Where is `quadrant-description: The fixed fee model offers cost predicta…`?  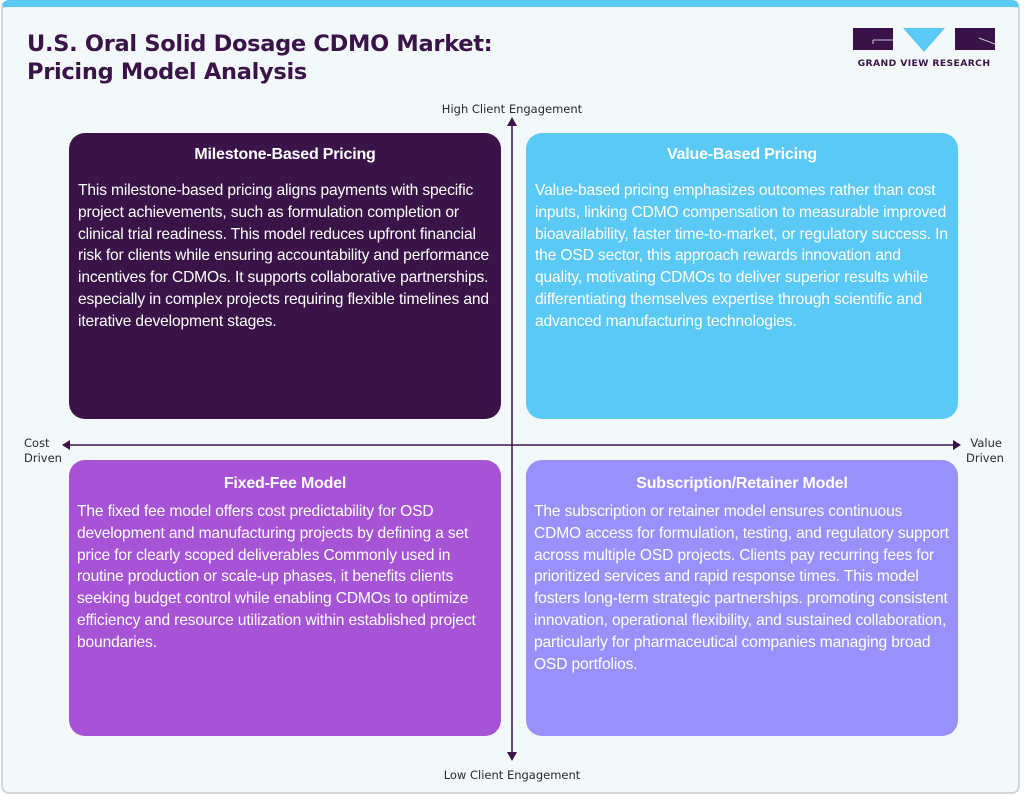
quadrant-description: The fixed fee model offers cost predicta… is located at coordinates (276, 577).